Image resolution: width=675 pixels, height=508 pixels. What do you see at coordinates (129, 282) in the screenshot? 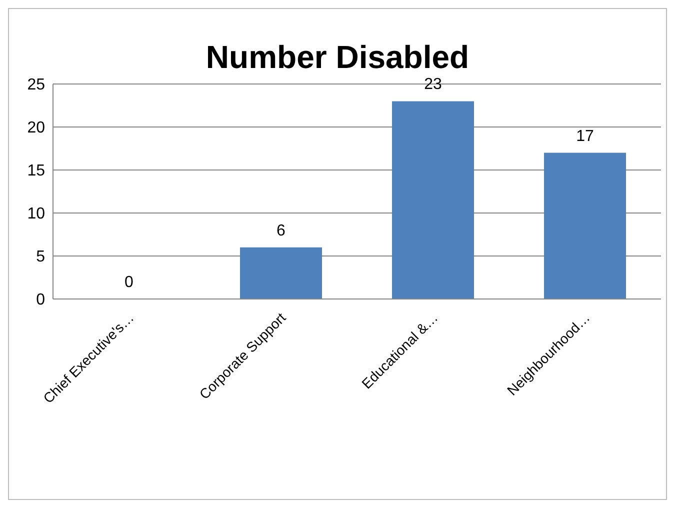
I see `data-label: 0` at bounding box center [129, 282].